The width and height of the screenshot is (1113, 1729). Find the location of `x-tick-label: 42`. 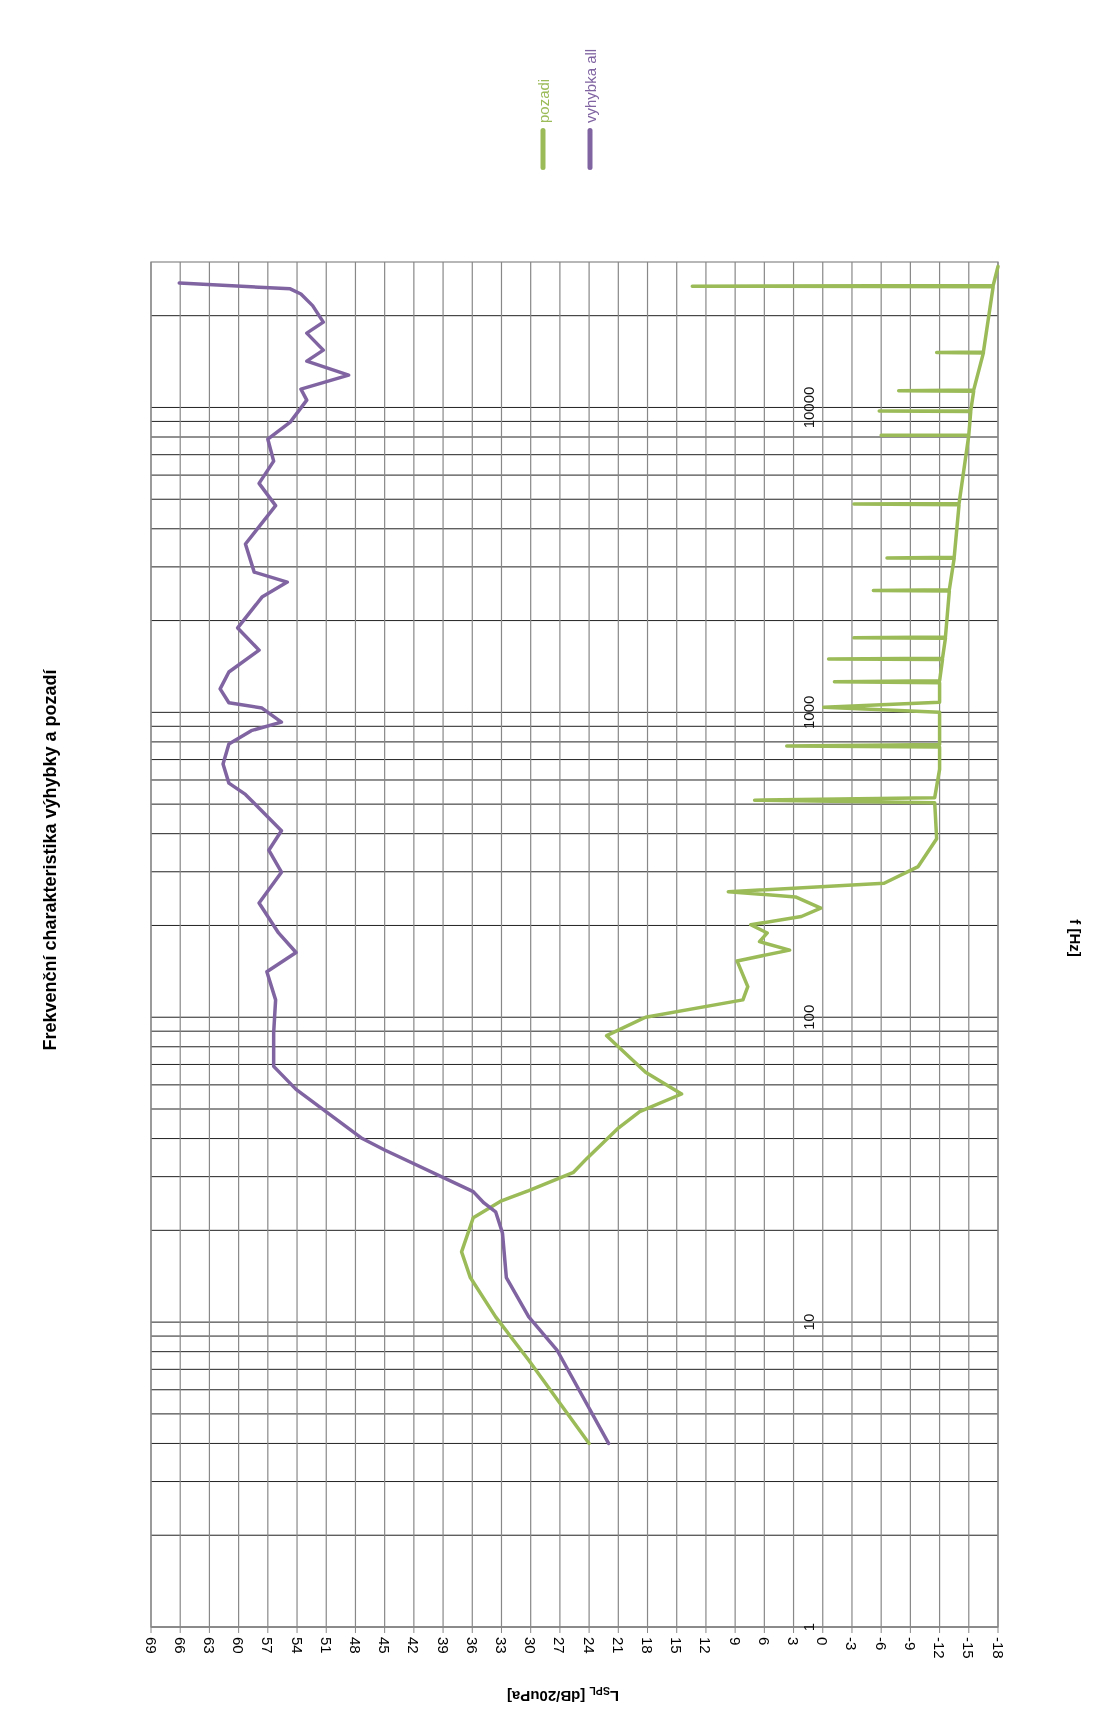

x-tick-label: 42 is located at coordinates (414, 1645).